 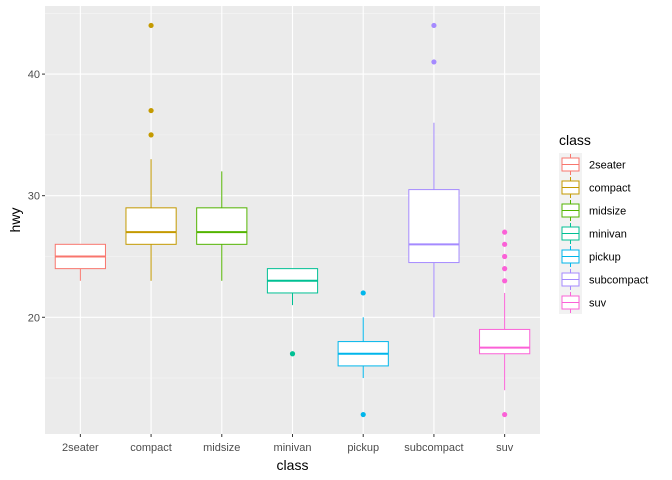 What do you see at coordinates (15, 220) in the screenshot?
I see `y-axis-title: hwy` at bounding box center [15, 220].